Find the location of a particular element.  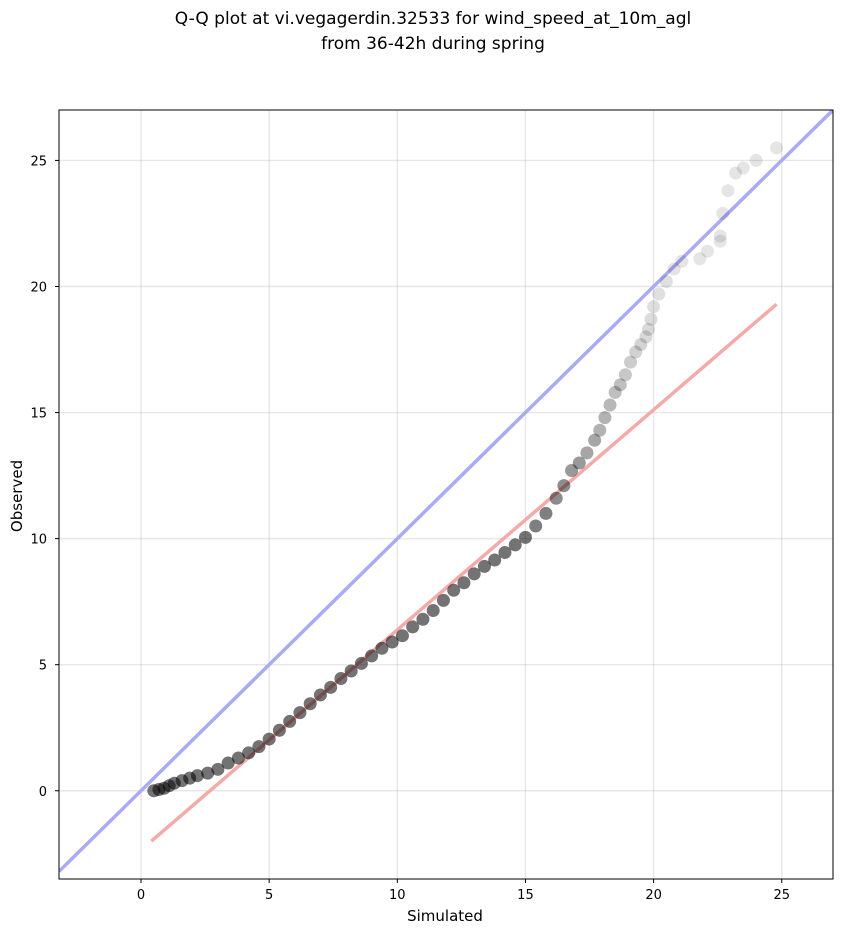

x-tick-label: 5 is located at coordinates (269, 895).